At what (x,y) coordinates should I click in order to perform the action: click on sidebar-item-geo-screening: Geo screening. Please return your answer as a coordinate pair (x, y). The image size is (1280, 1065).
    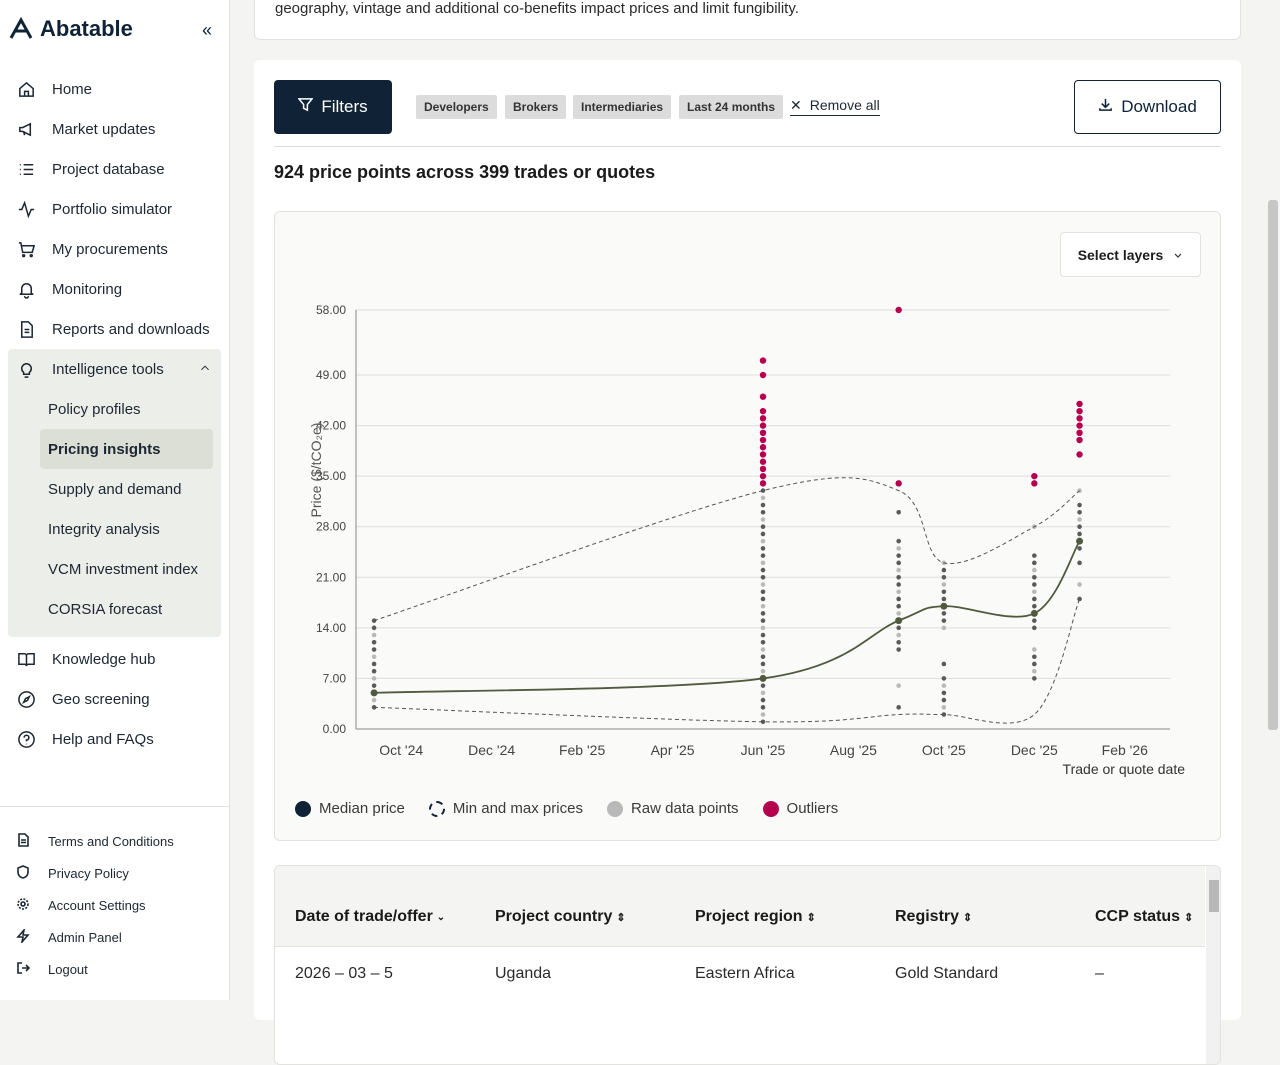
    Looking at the image, I should click on (114, 699).